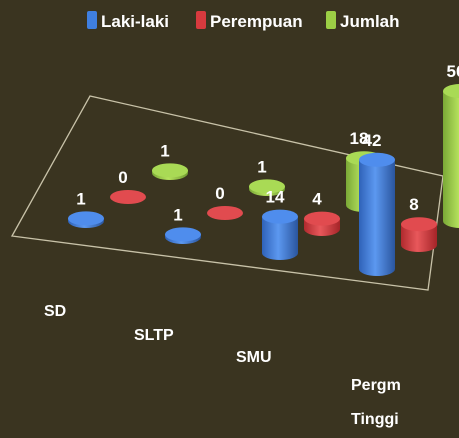 The width and height of the screenshot is (459, 438). Describe the element at coordinates (280, 238) in the screenshot. I see `bar-laki-laki-smu-body` at that location.